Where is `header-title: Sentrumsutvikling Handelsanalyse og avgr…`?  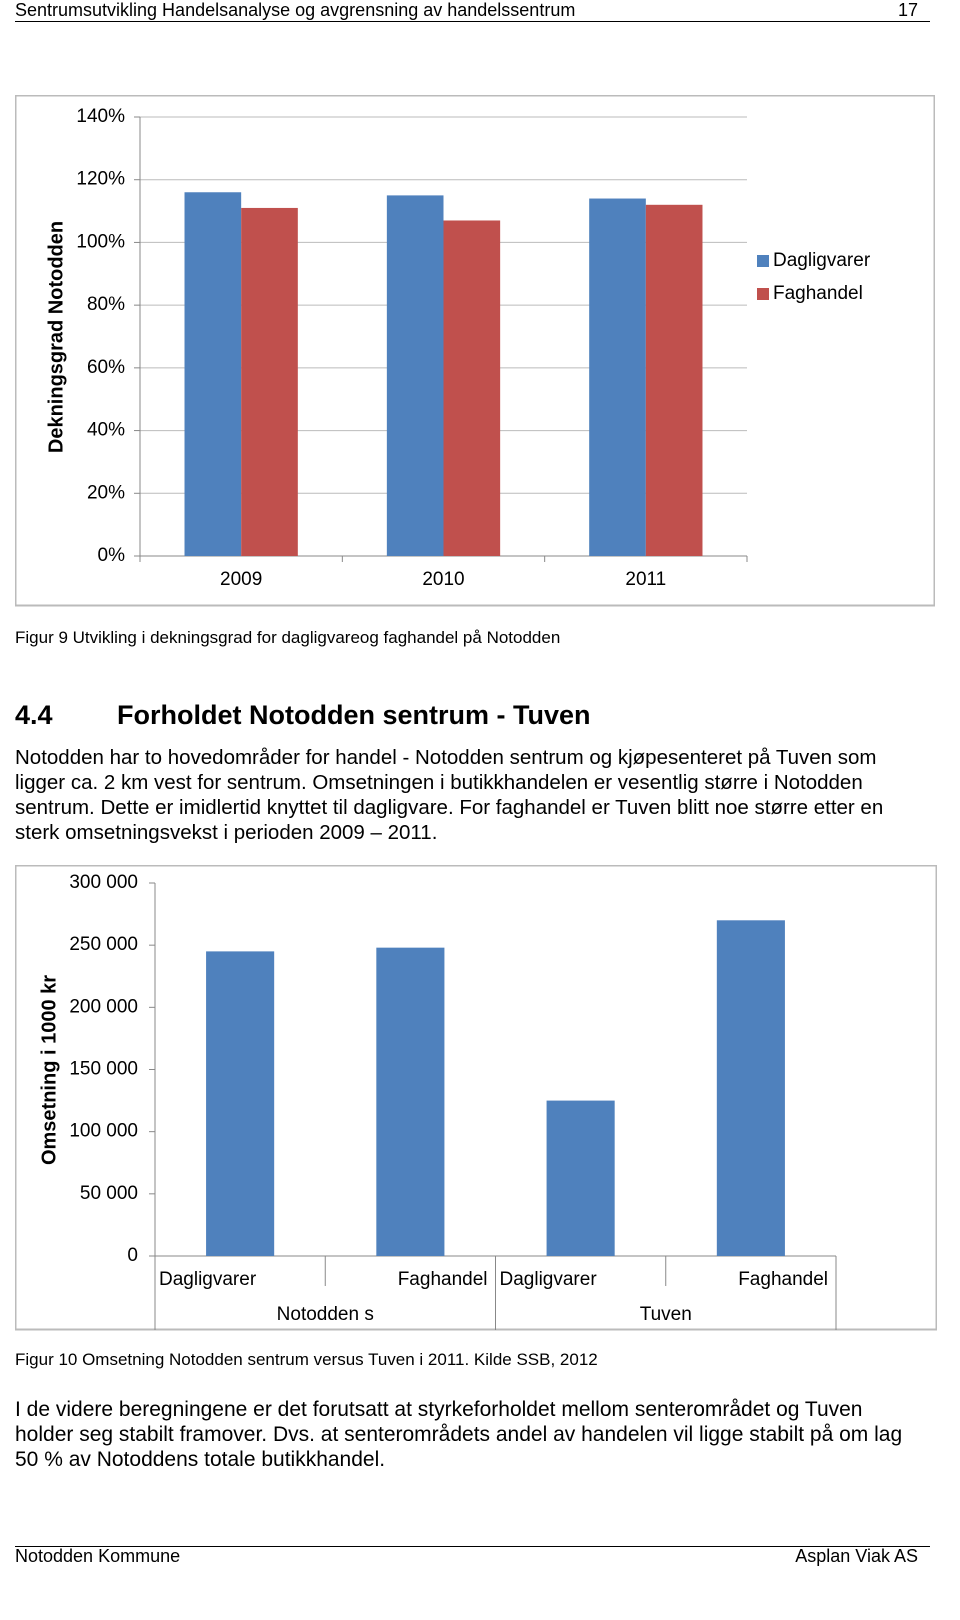
header-title: Sentrumsutvikling Handelsanalyse og avgr… is located at coordinates (295, 10).